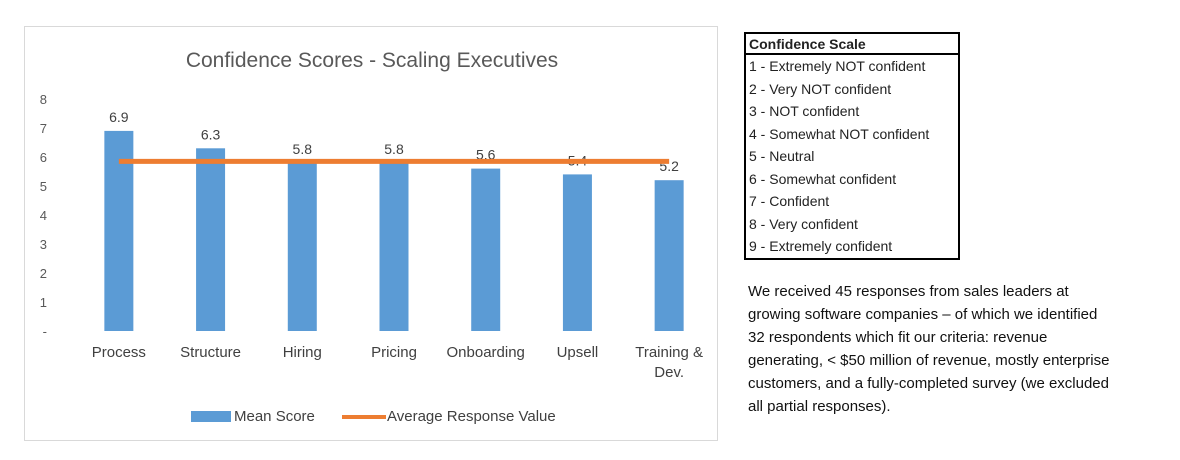 The image size is (1180, 460). I want to click on scale-item: 1 - Extremely NOT confident, so click(837, 66).